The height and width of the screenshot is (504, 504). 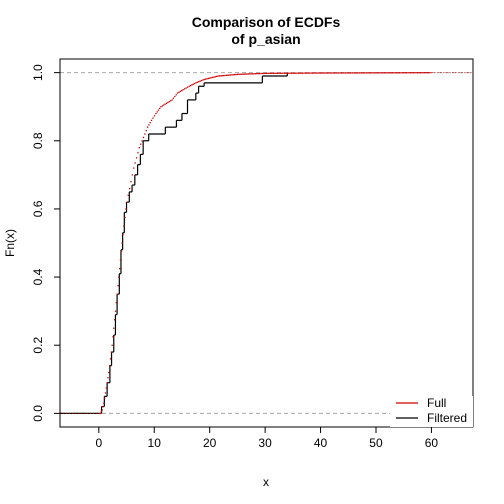 What do you see at coordinates (210, 443) in the screenshot?
I see `x-tick-label: 20` at bounding box center [210, 443].